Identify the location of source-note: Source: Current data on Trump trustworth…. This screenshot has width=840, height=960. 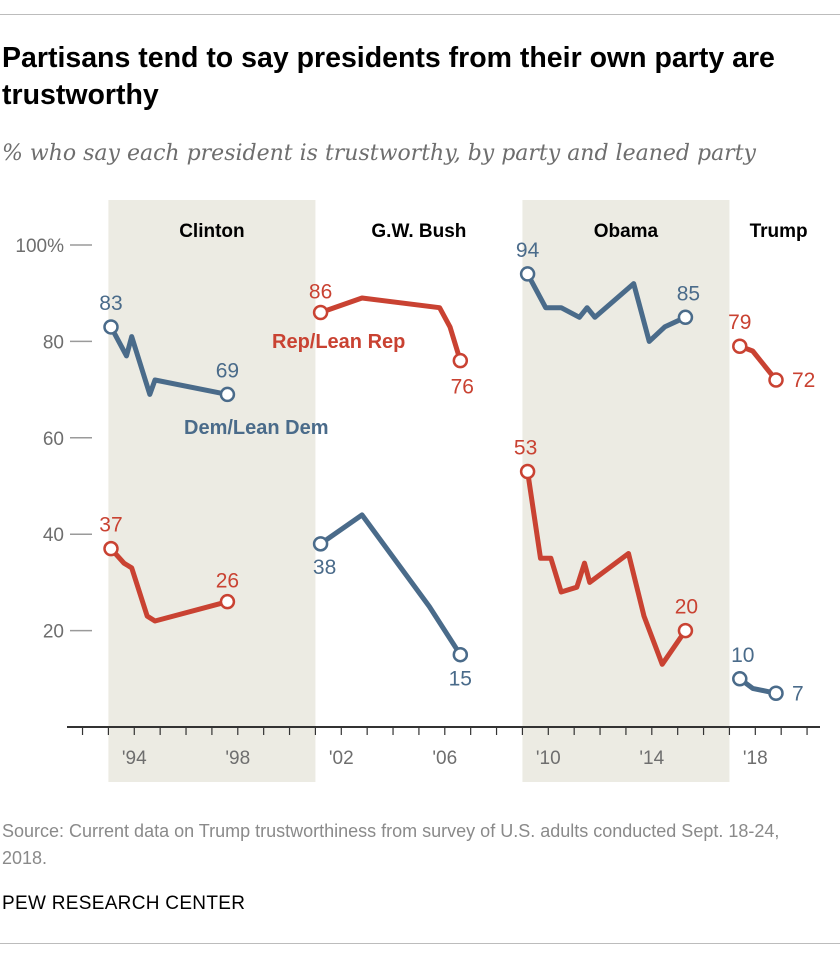
(391, 844).